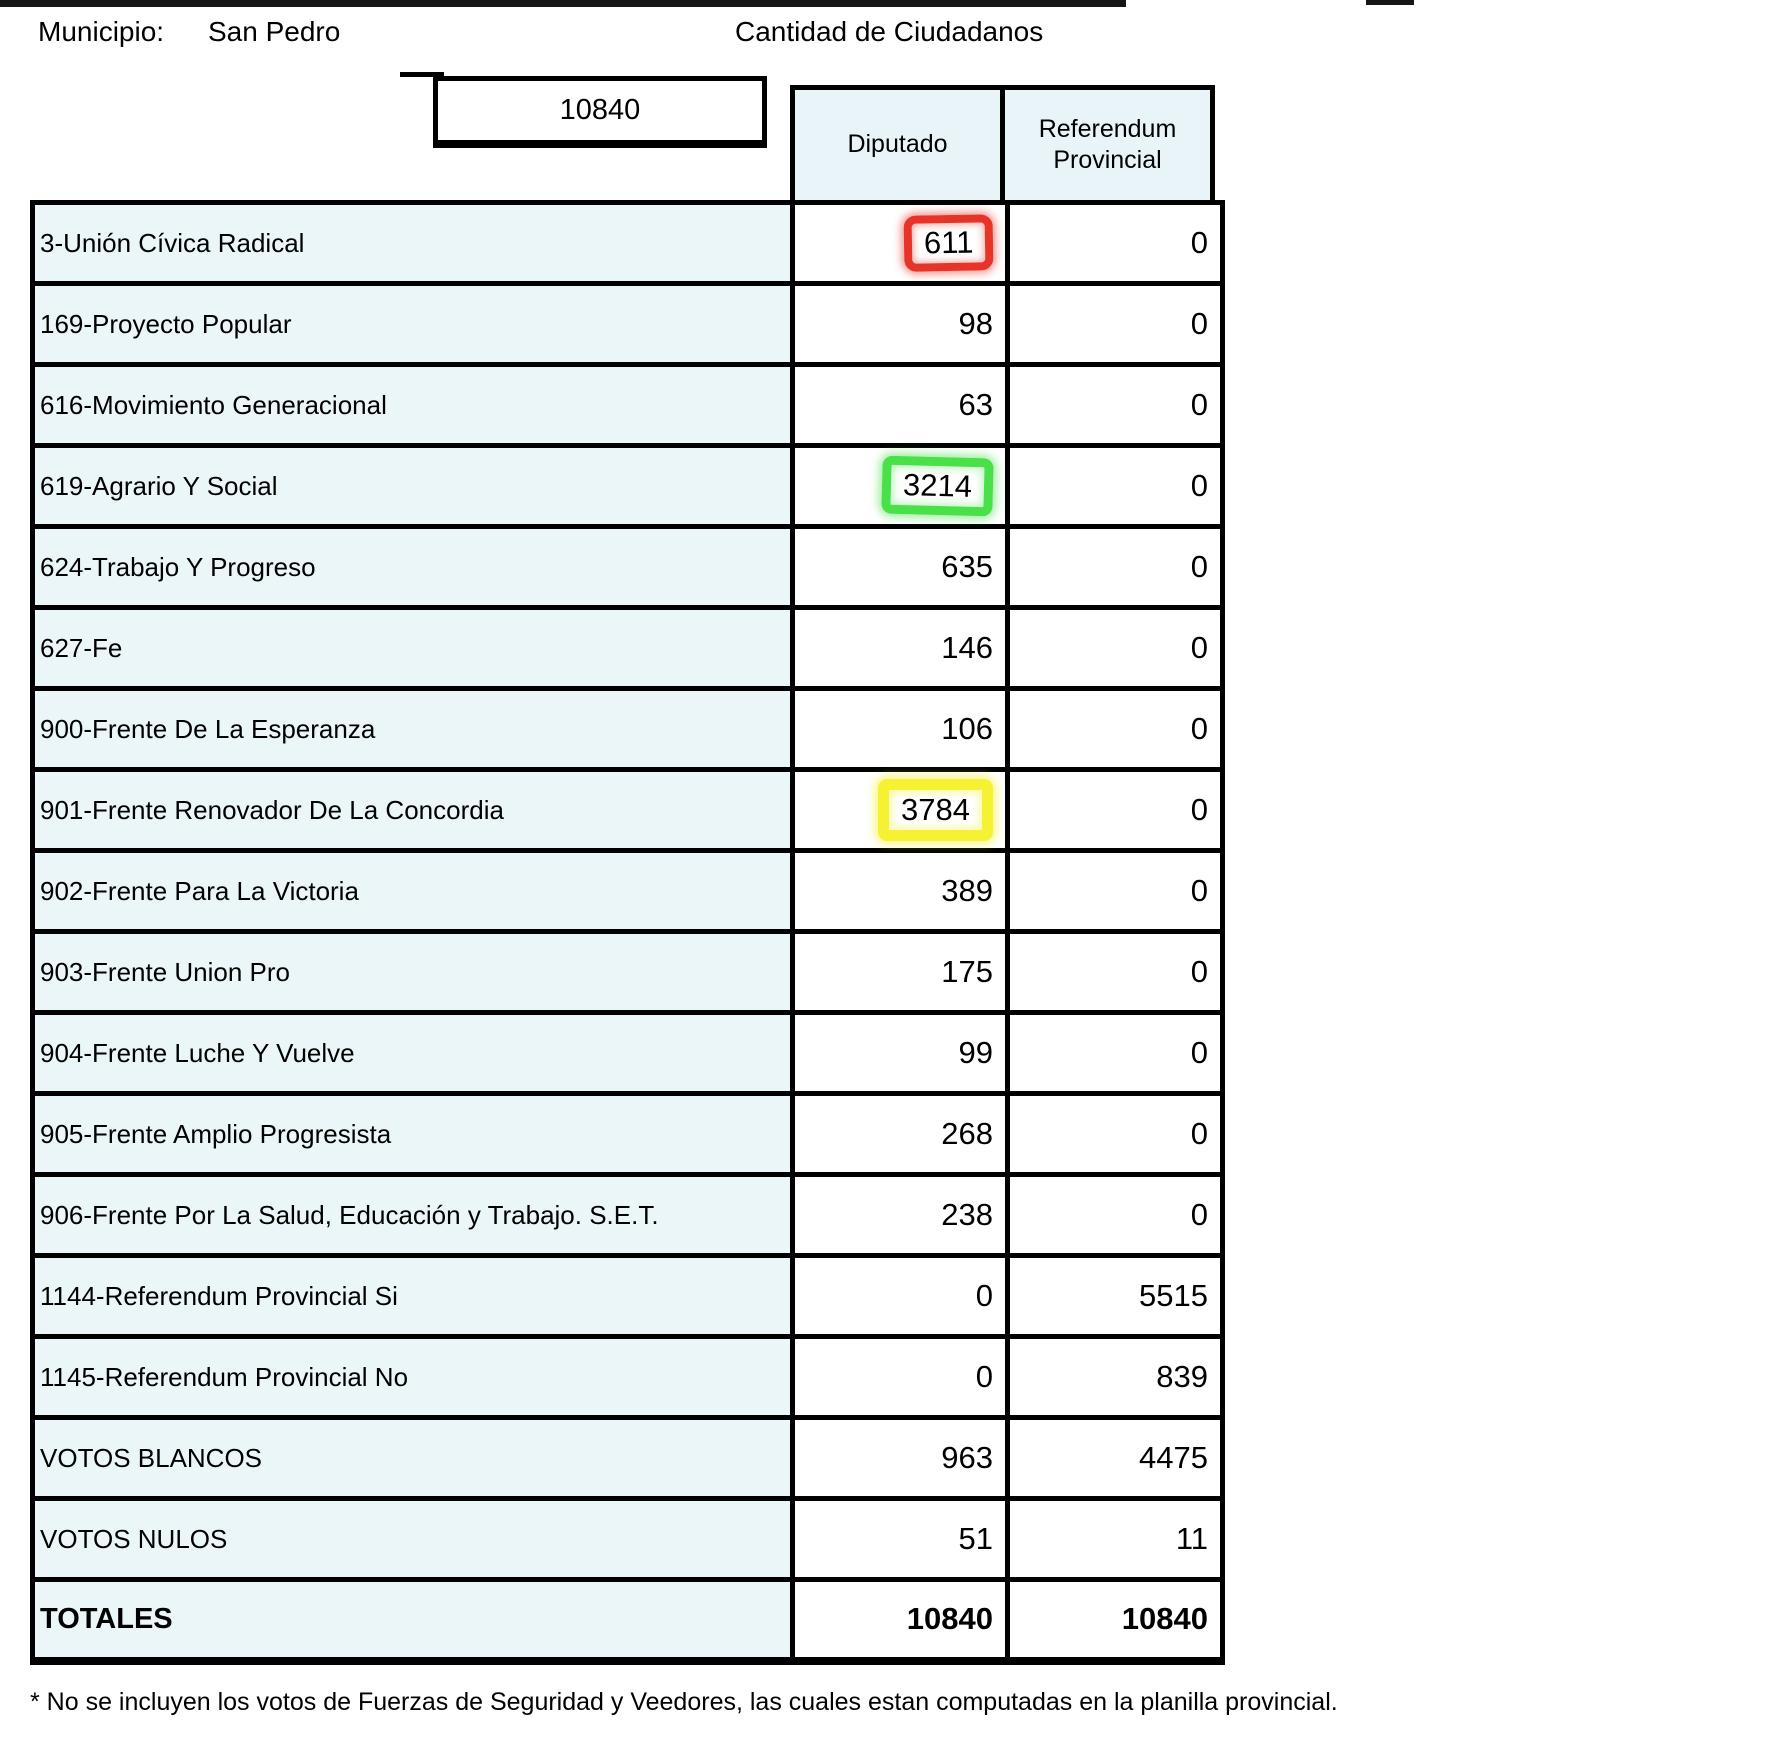 This screenshot has height=1743, width=1771. I want to click on diputado-value: 10840, so click(949, 1619).